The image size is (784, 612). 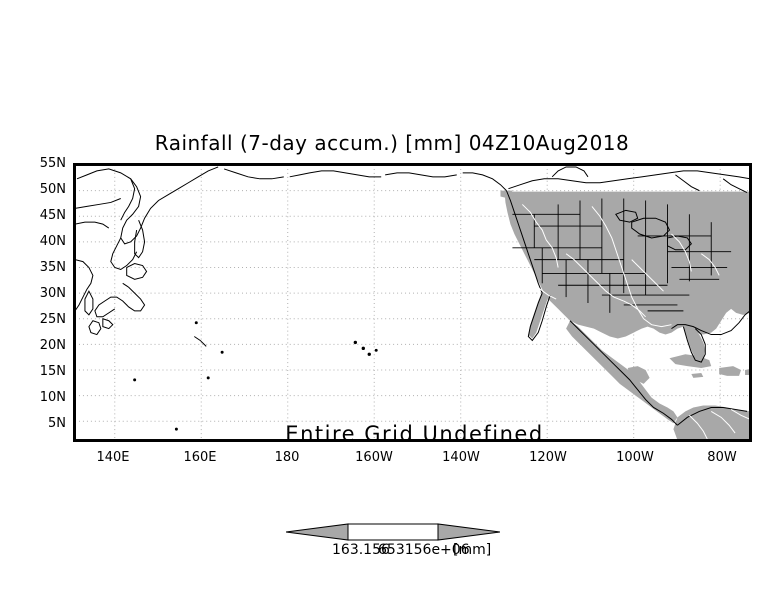 What do you see at coordinates (52, 163) in the screenshot?
I see `y-tick-label: 55N` at bounding box center [52, 163].